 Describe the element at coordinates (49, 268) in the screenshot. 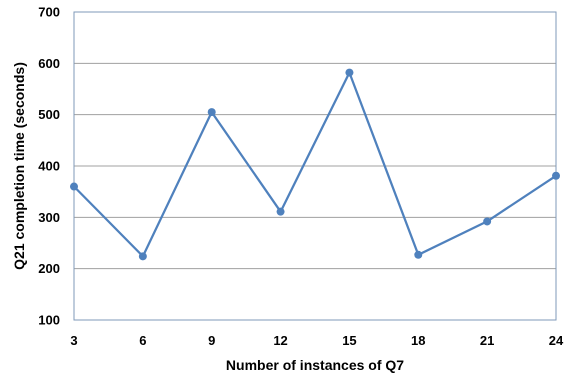

I see `y-tick-label: 200` at that location.